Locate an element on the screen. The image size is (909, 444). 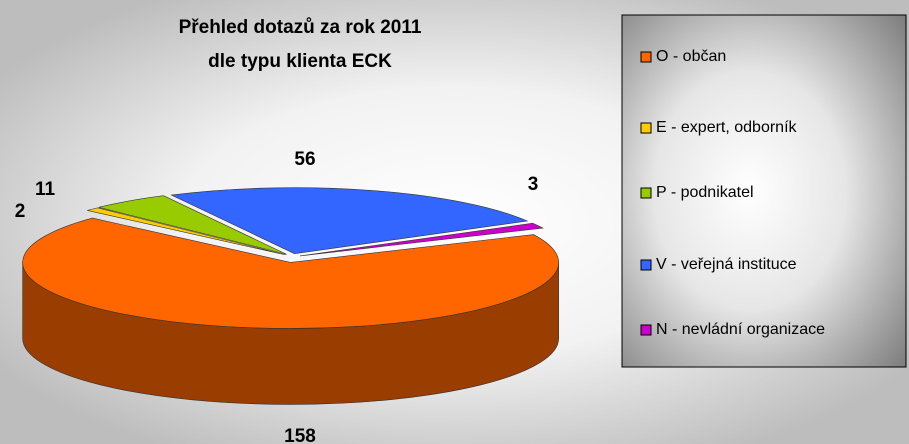
legend-label: N - nevládní organizace is located at coordinates (740, 329).